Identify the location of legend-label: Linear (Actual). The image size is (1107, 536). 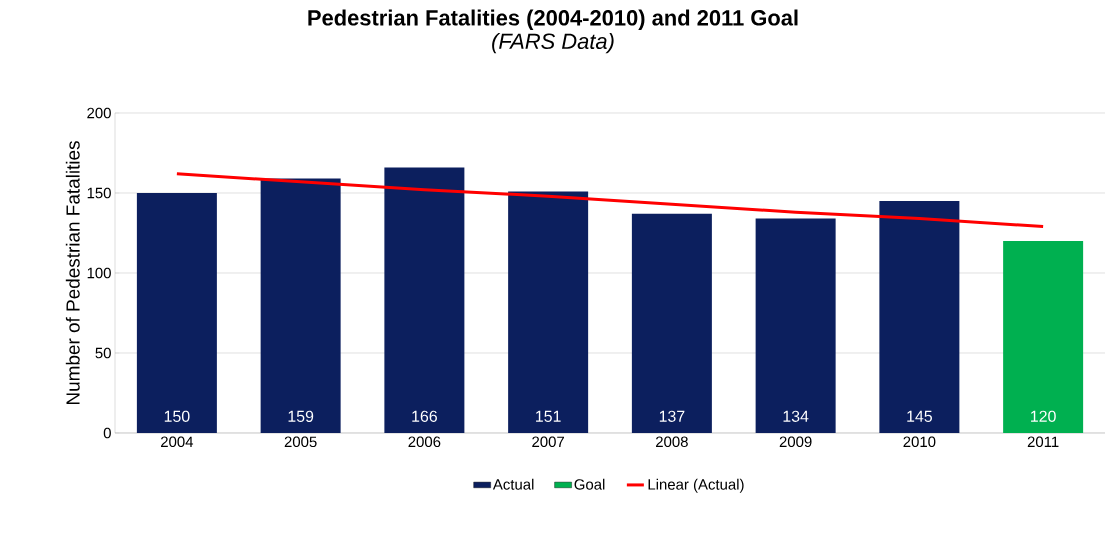
(696, 485).